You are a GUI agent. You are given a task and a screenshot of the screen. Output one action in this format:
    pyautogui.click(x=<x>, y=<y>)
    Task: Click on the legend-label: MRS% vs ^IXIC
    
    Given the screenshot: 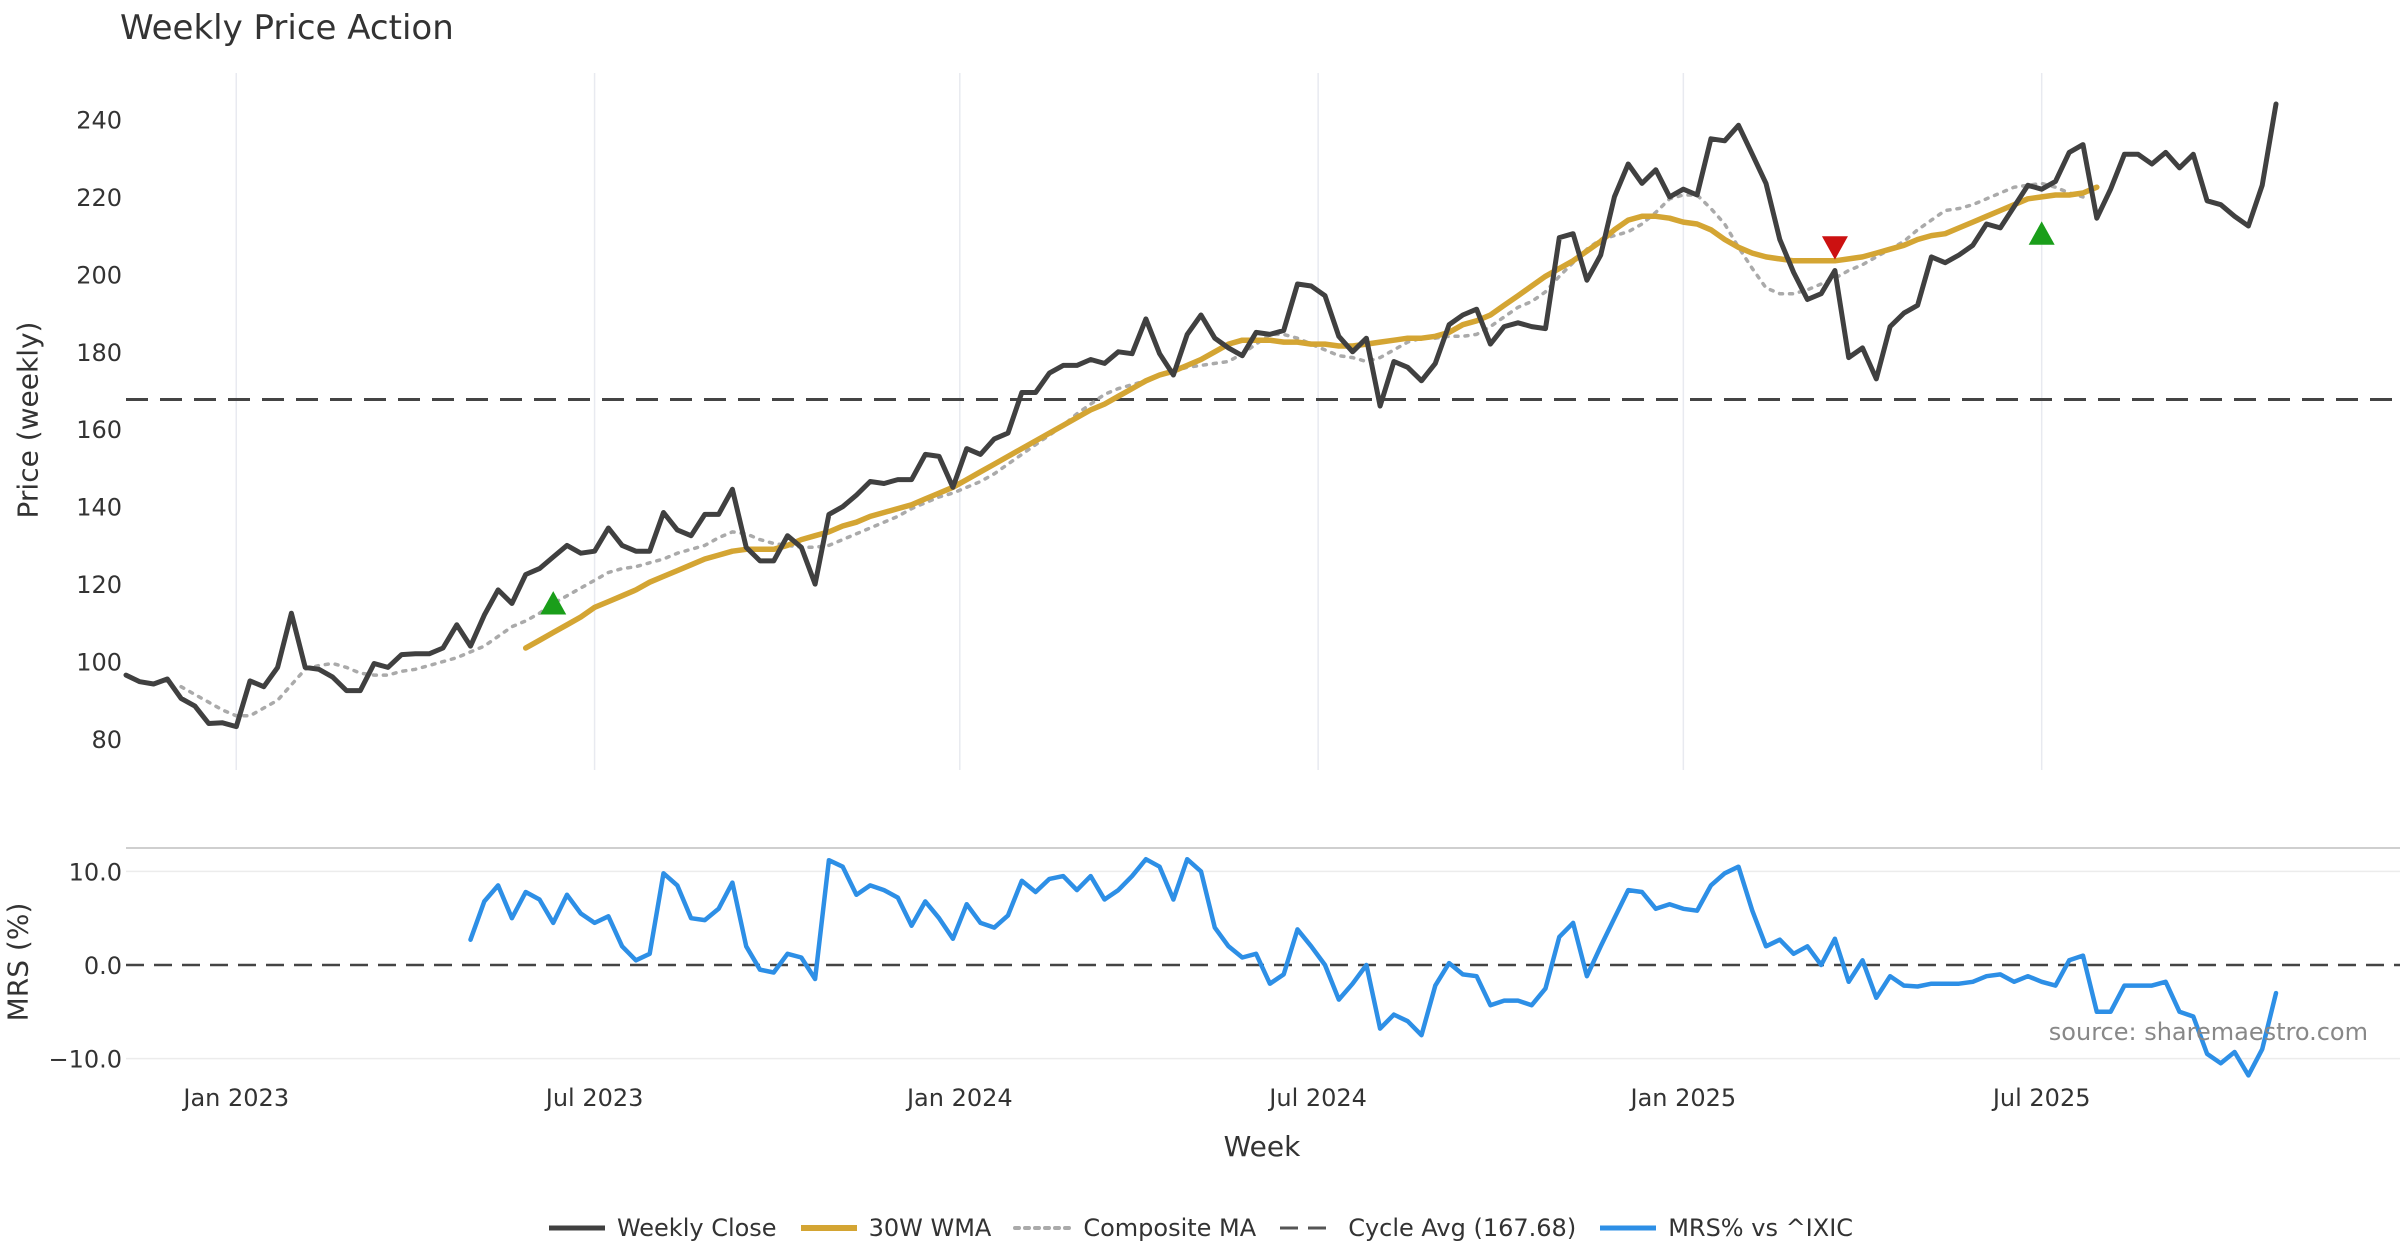 What is the action you would take?
    pyautogui.click(x=1761, y=1228)
    